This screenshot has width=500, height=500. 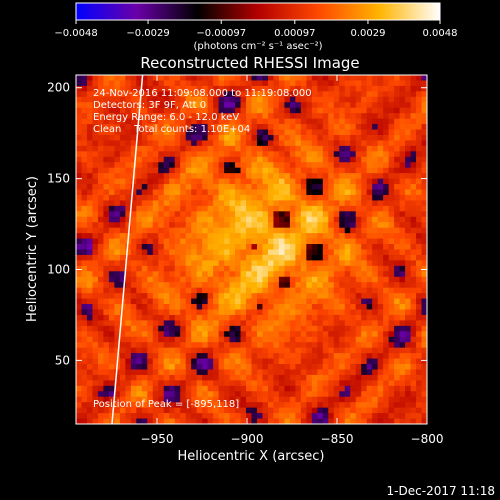 What do you see at coordinates (147, 33) in the screenshot?
I see `colorbar-tick-label: −0.0029` at bounding box center [147, 33].